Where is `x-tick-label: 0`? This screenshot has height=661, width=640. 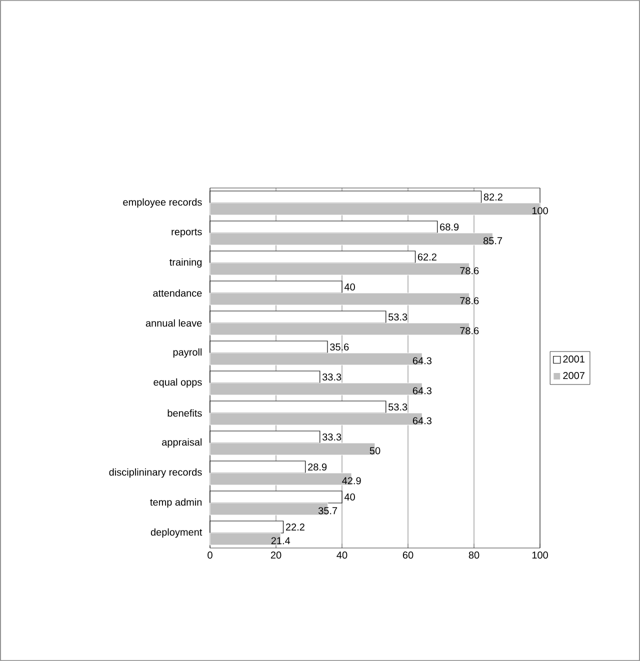 x-tick-label: 0 is located at coordinates (210, 555).